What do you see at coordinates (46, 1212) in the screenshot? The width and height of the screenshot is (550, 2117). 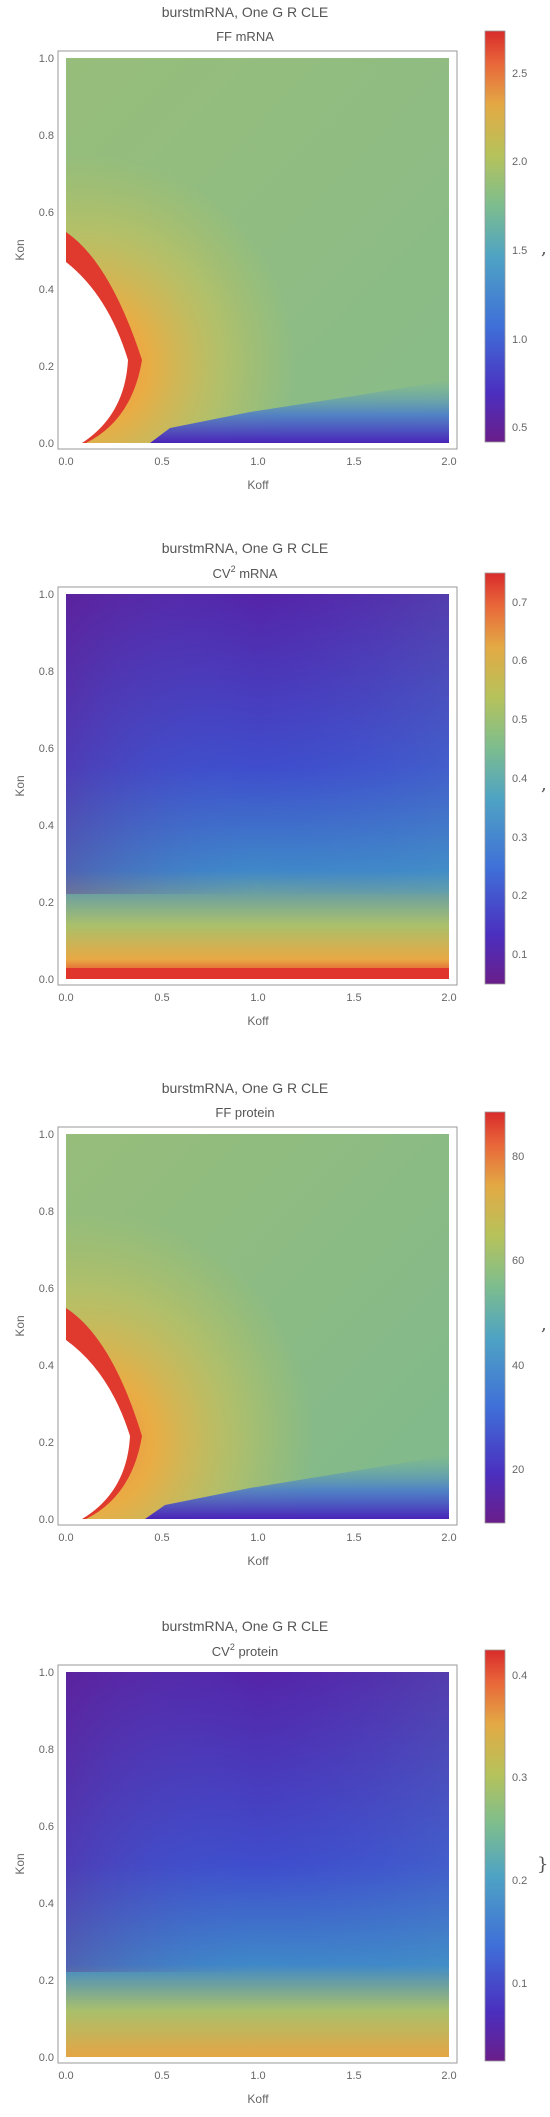 I see `panel-3-ytick-4: 0.8` at bounding box center [46, 1212].